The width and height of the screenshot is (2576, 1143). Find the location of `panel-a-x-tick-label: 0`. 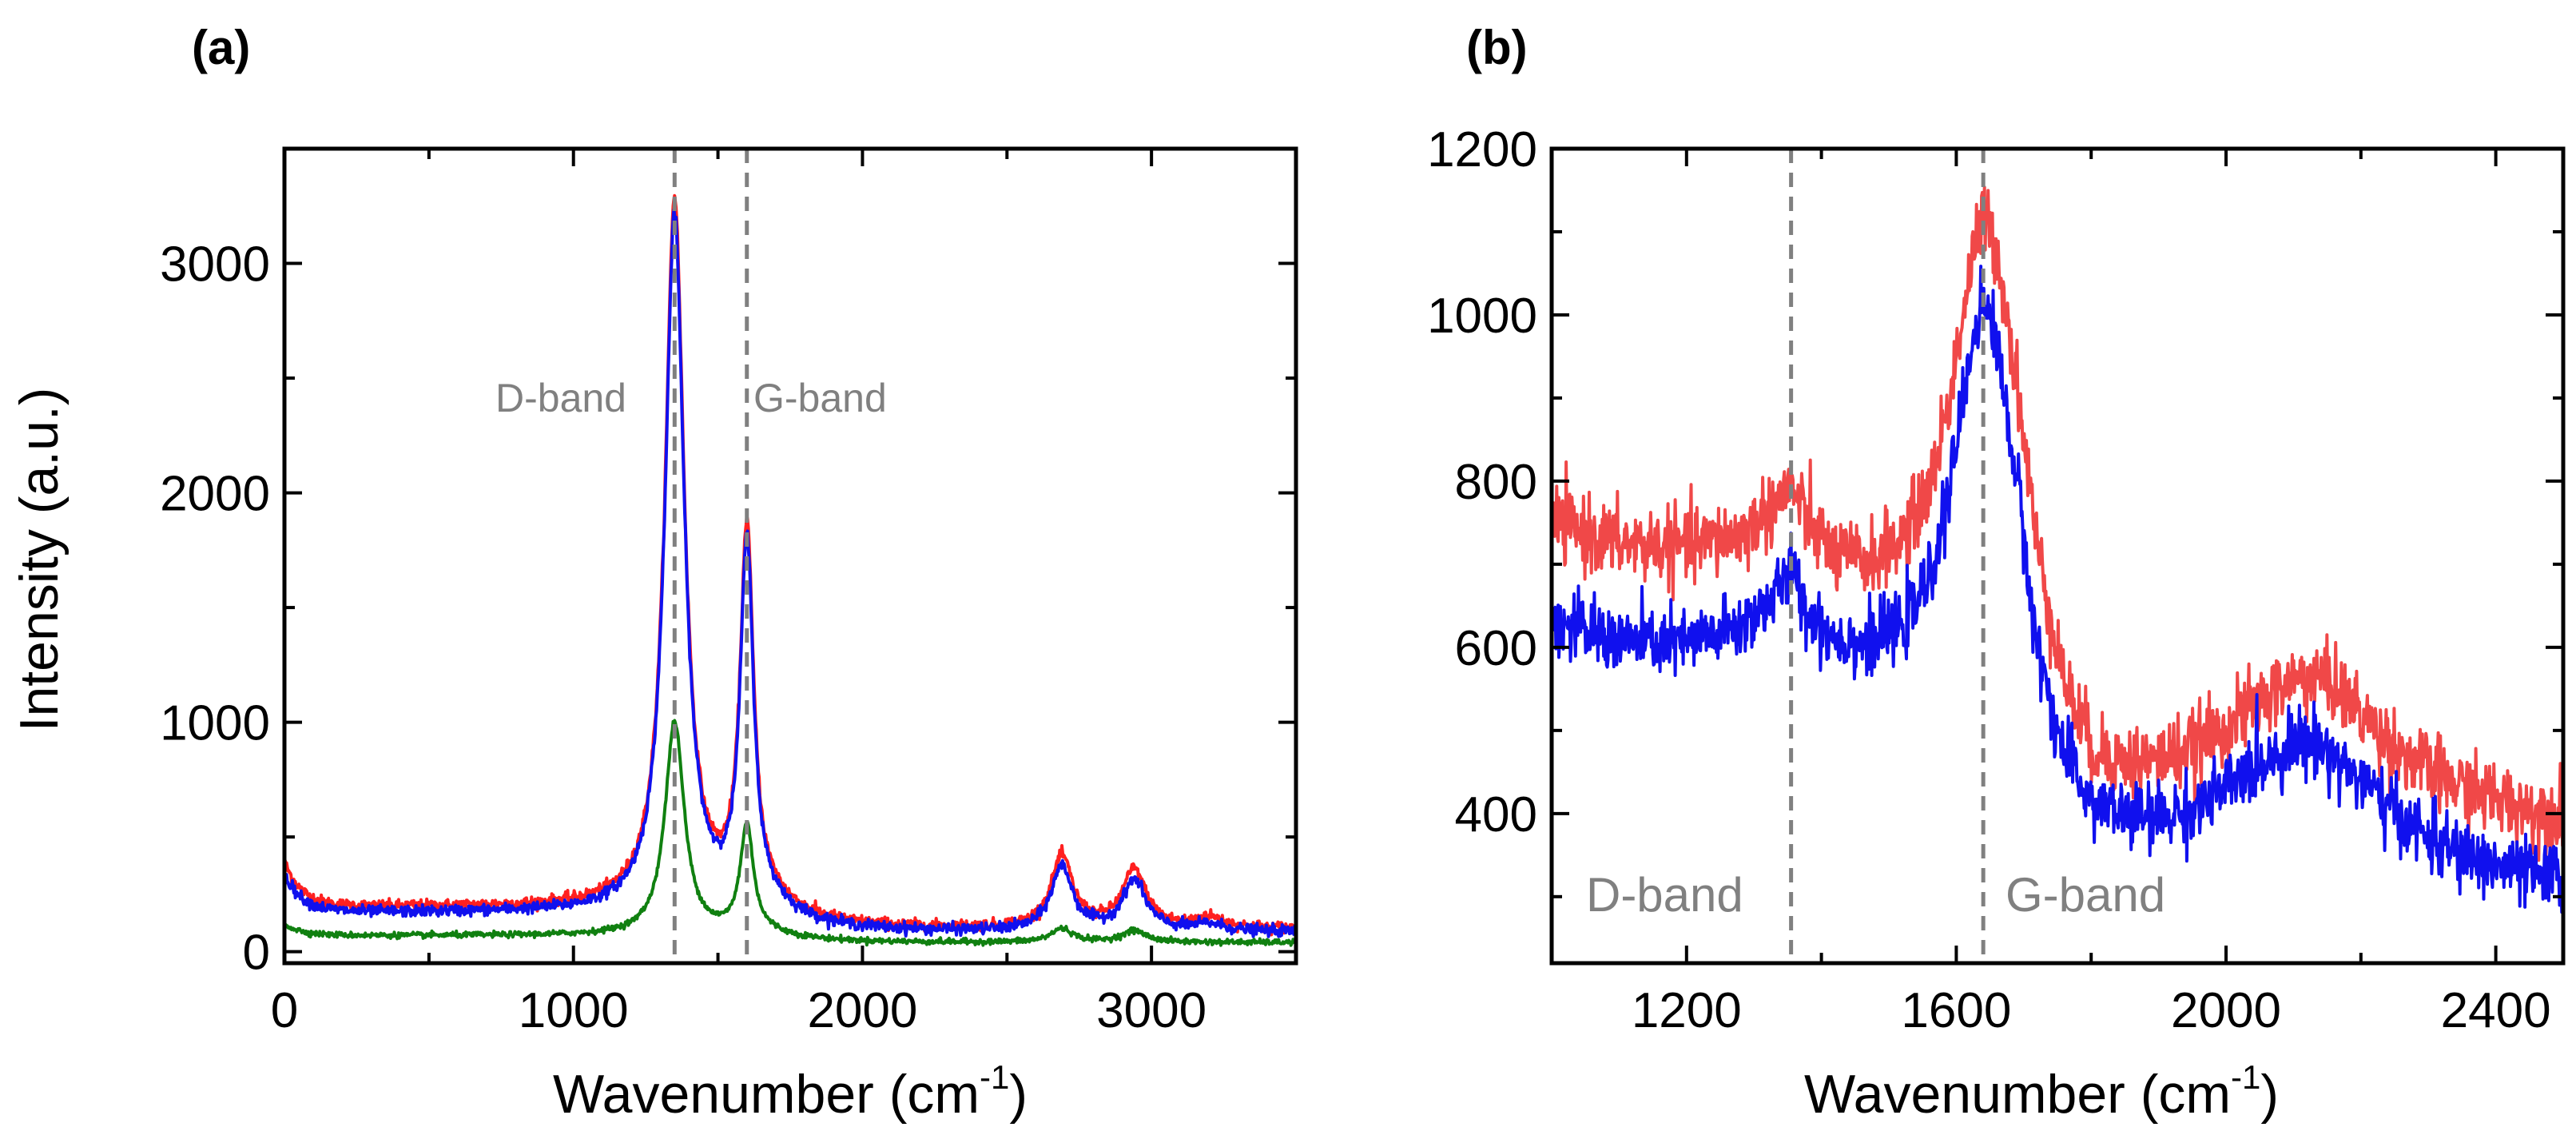

panel-a-x-tick-label: 0 is located at coordinates (284, 1010).